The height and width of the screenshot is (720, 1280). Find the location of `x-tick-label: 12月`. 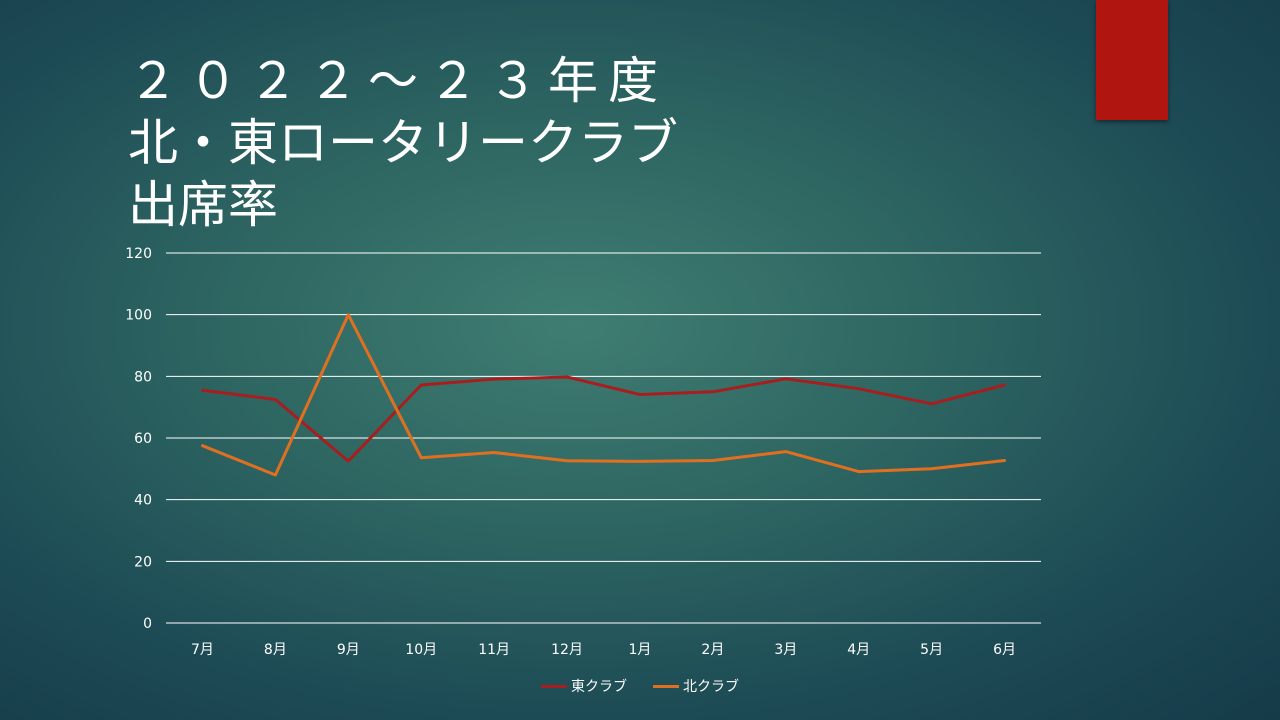

x-tick-label: 12月 is located at coordinates (567, 650).